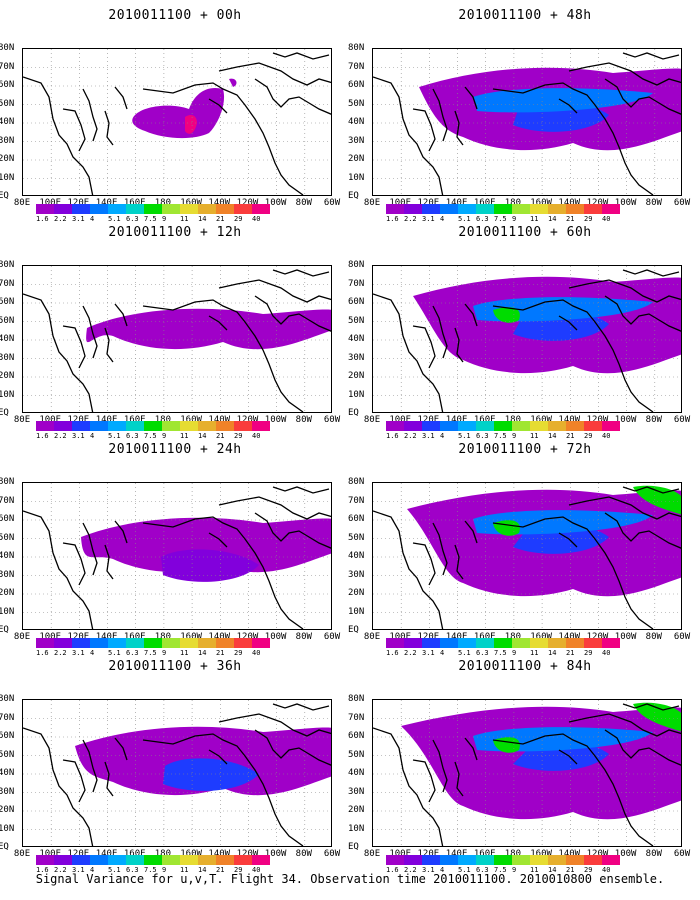 Image resolution: width=700 pixels, height=900 pixels. What do you see at coordinates (7, 302) in the screenshot?
I see `latitude-label: 60N` at bounding box center [7, 302].